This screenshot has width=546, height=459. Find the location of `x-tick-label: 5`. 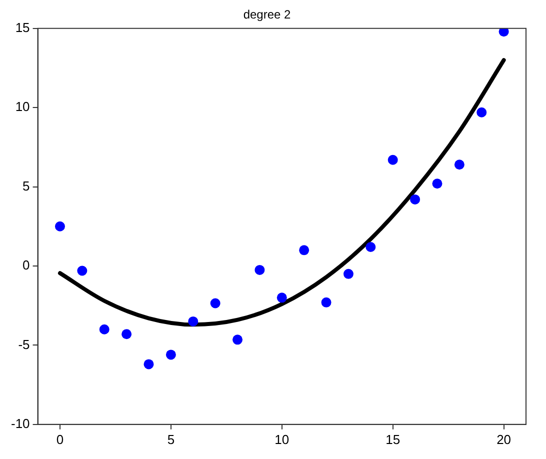

x-tick-label: 5 is located at coordinates (171, 439).